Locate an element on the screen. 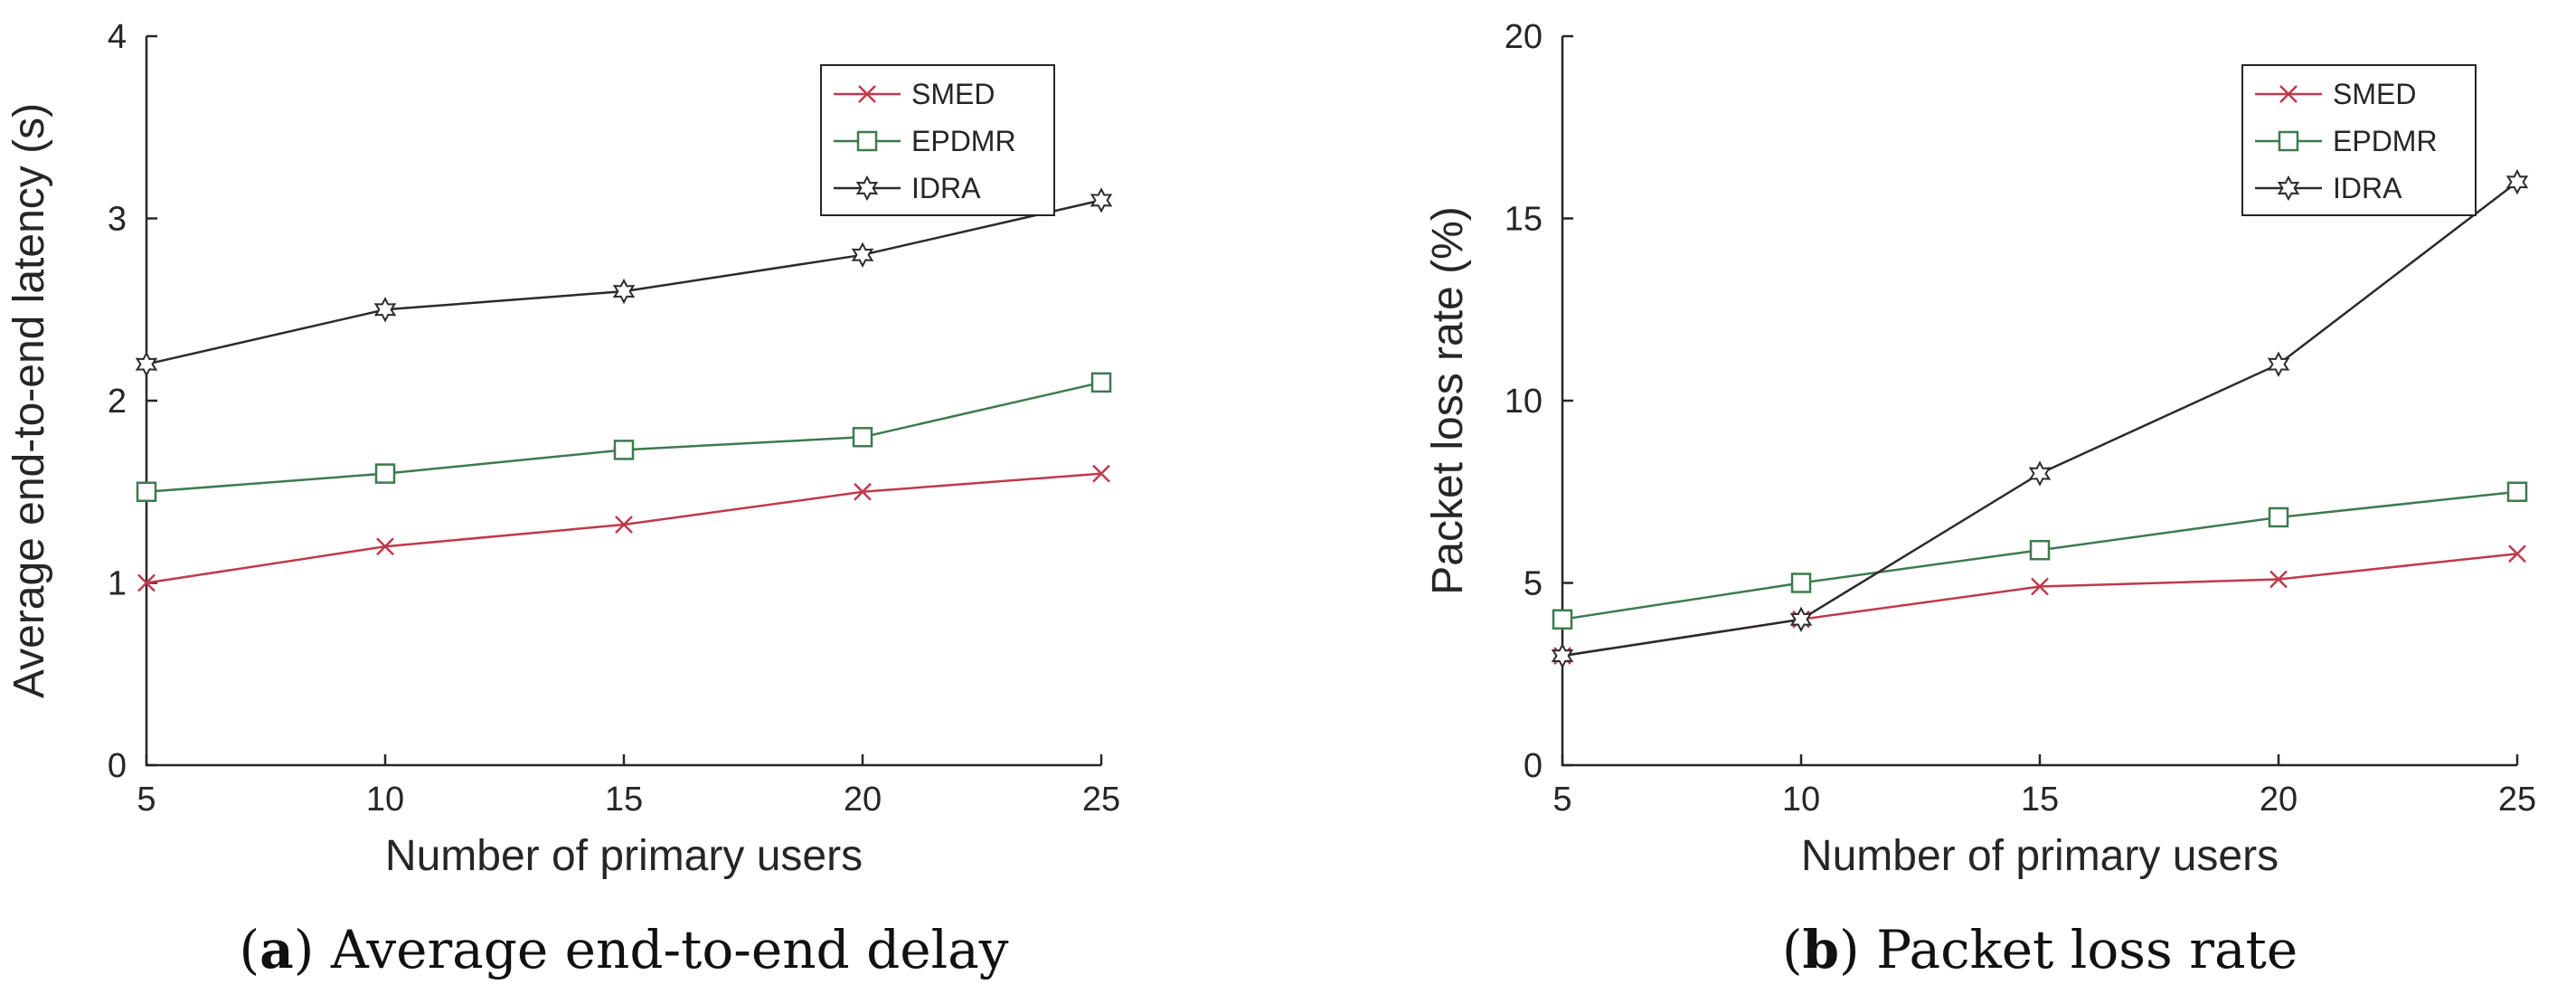  y-axis-label: Packet loss rate (%) is located at coordinates (1448, 400).